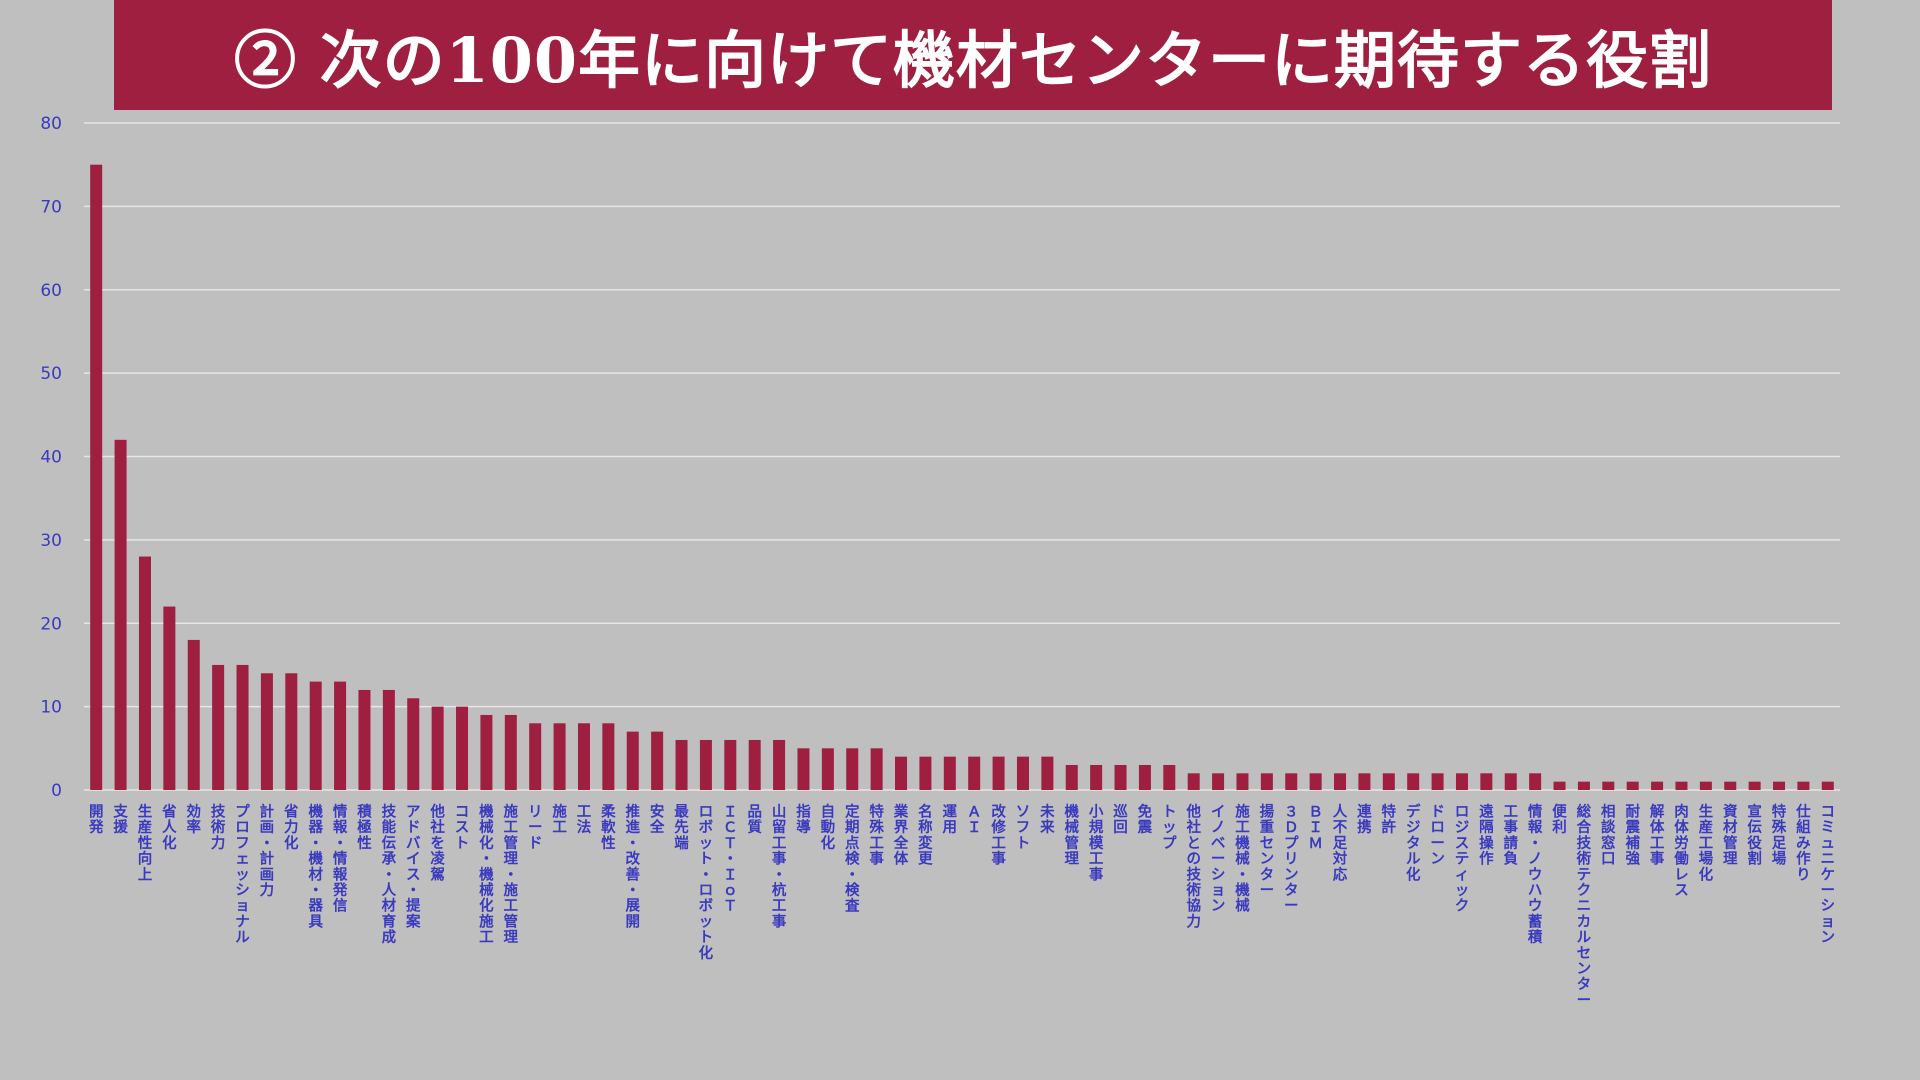  What do you see at coordinates (218, 827) in the screenshot?
I see `category-label: 技術力` at bounding box center [218, 827].